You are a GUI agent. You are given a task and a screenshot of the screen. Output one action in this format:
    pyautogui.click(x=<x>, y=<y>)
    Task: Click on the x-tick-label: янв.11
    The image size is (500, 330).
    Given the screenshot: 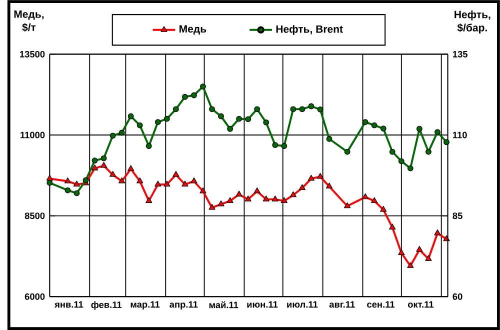 What is the action you would take?
    pyautogui.click(x=69, y=304)
    